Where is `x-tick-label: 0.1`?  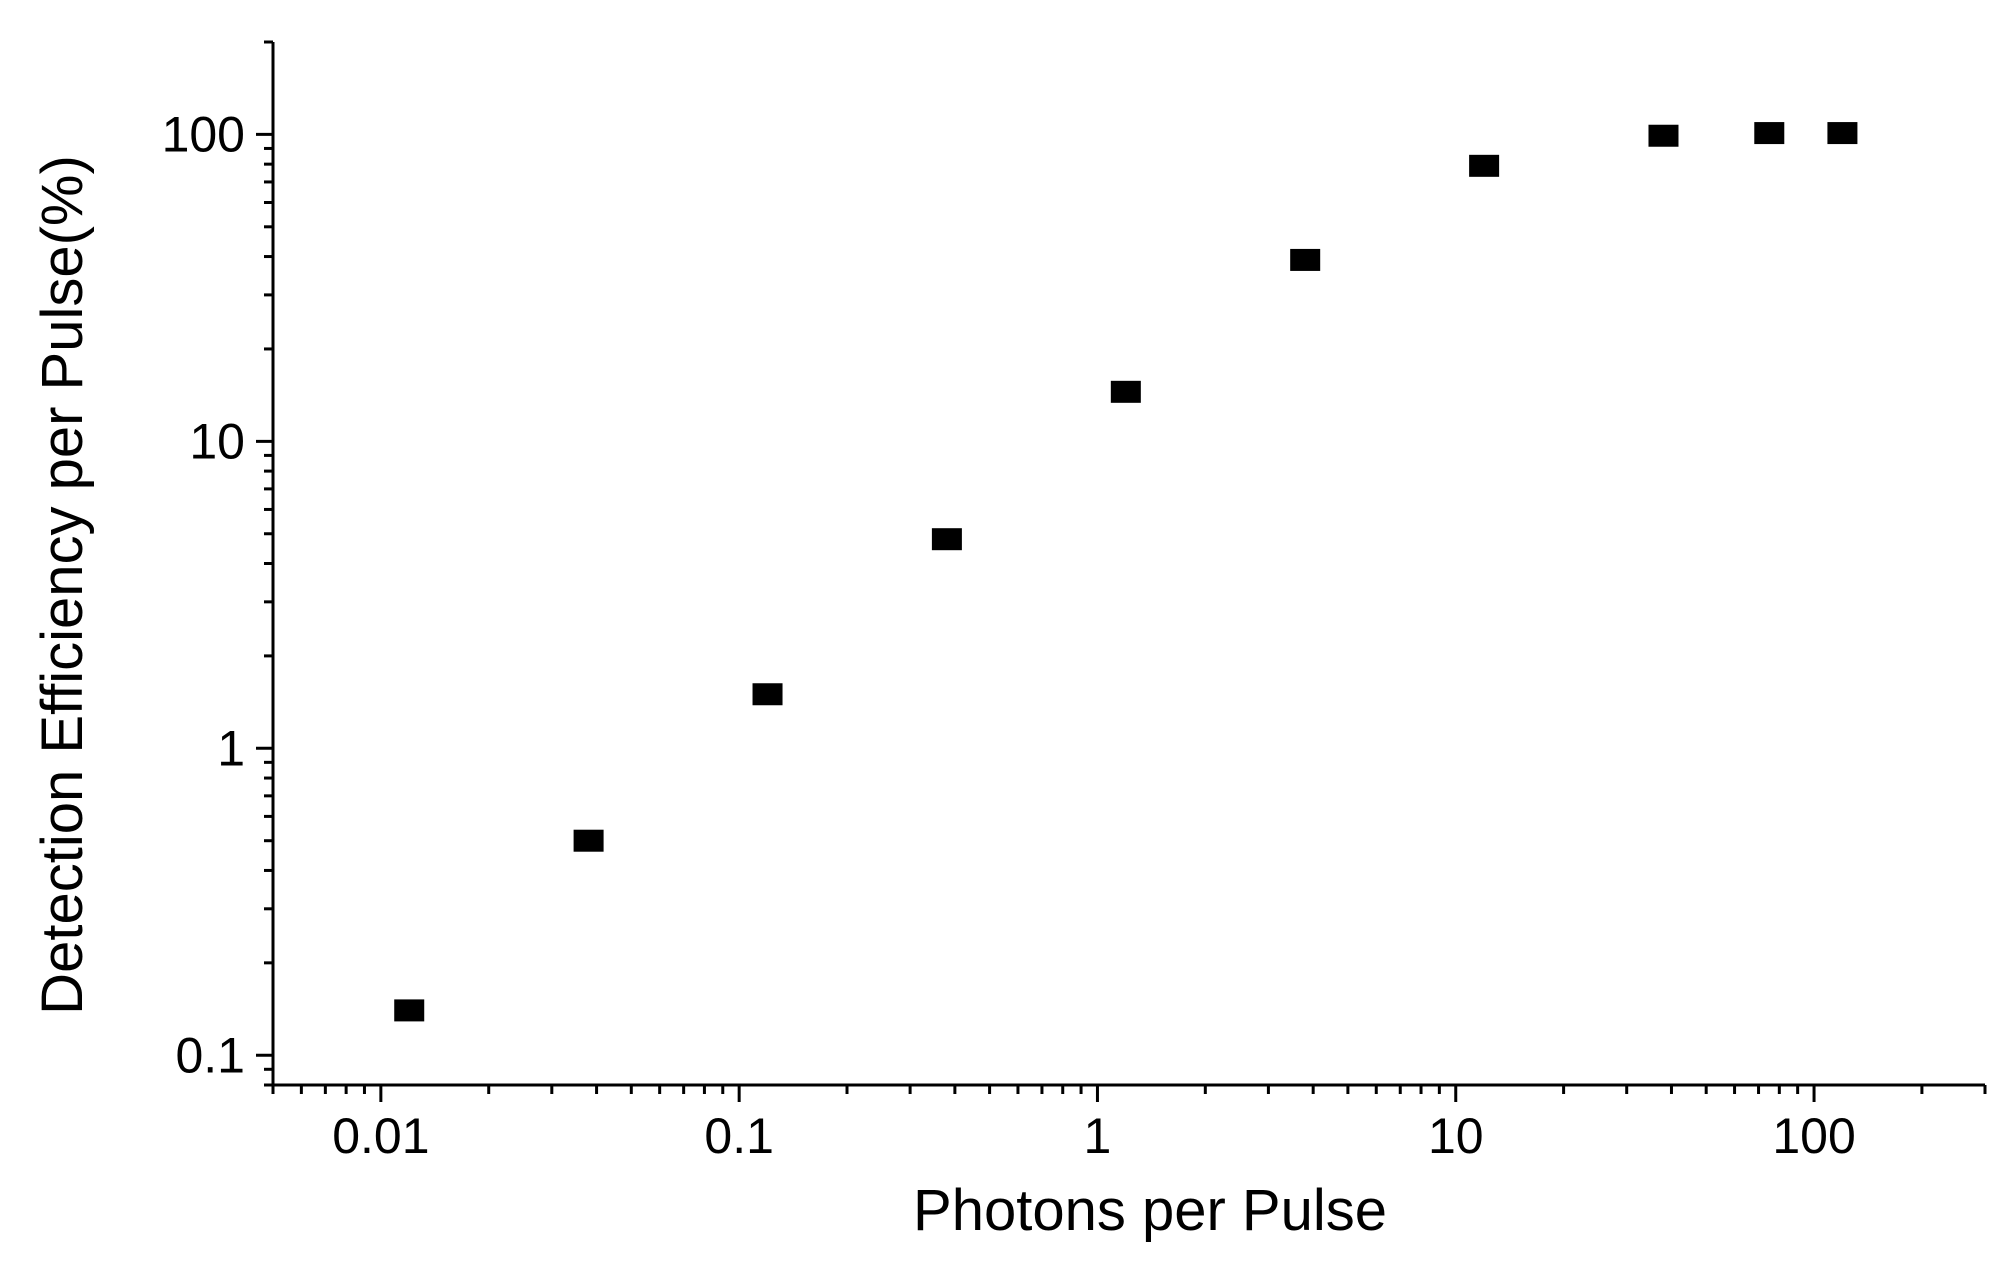 x-tick-label: 0.1 is located at coordinates (739, 1136).